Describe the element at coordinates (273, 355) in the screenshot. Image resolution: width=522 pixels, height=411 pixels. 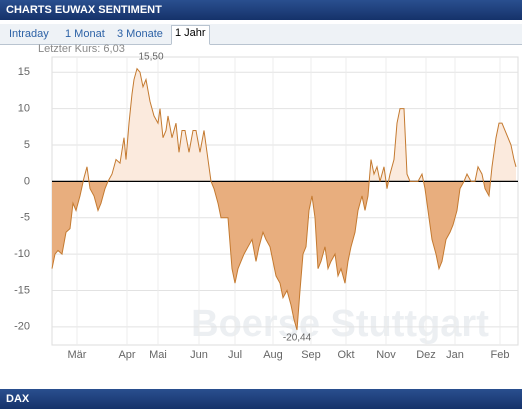
I see `x-tick-label: Aug` at that location.